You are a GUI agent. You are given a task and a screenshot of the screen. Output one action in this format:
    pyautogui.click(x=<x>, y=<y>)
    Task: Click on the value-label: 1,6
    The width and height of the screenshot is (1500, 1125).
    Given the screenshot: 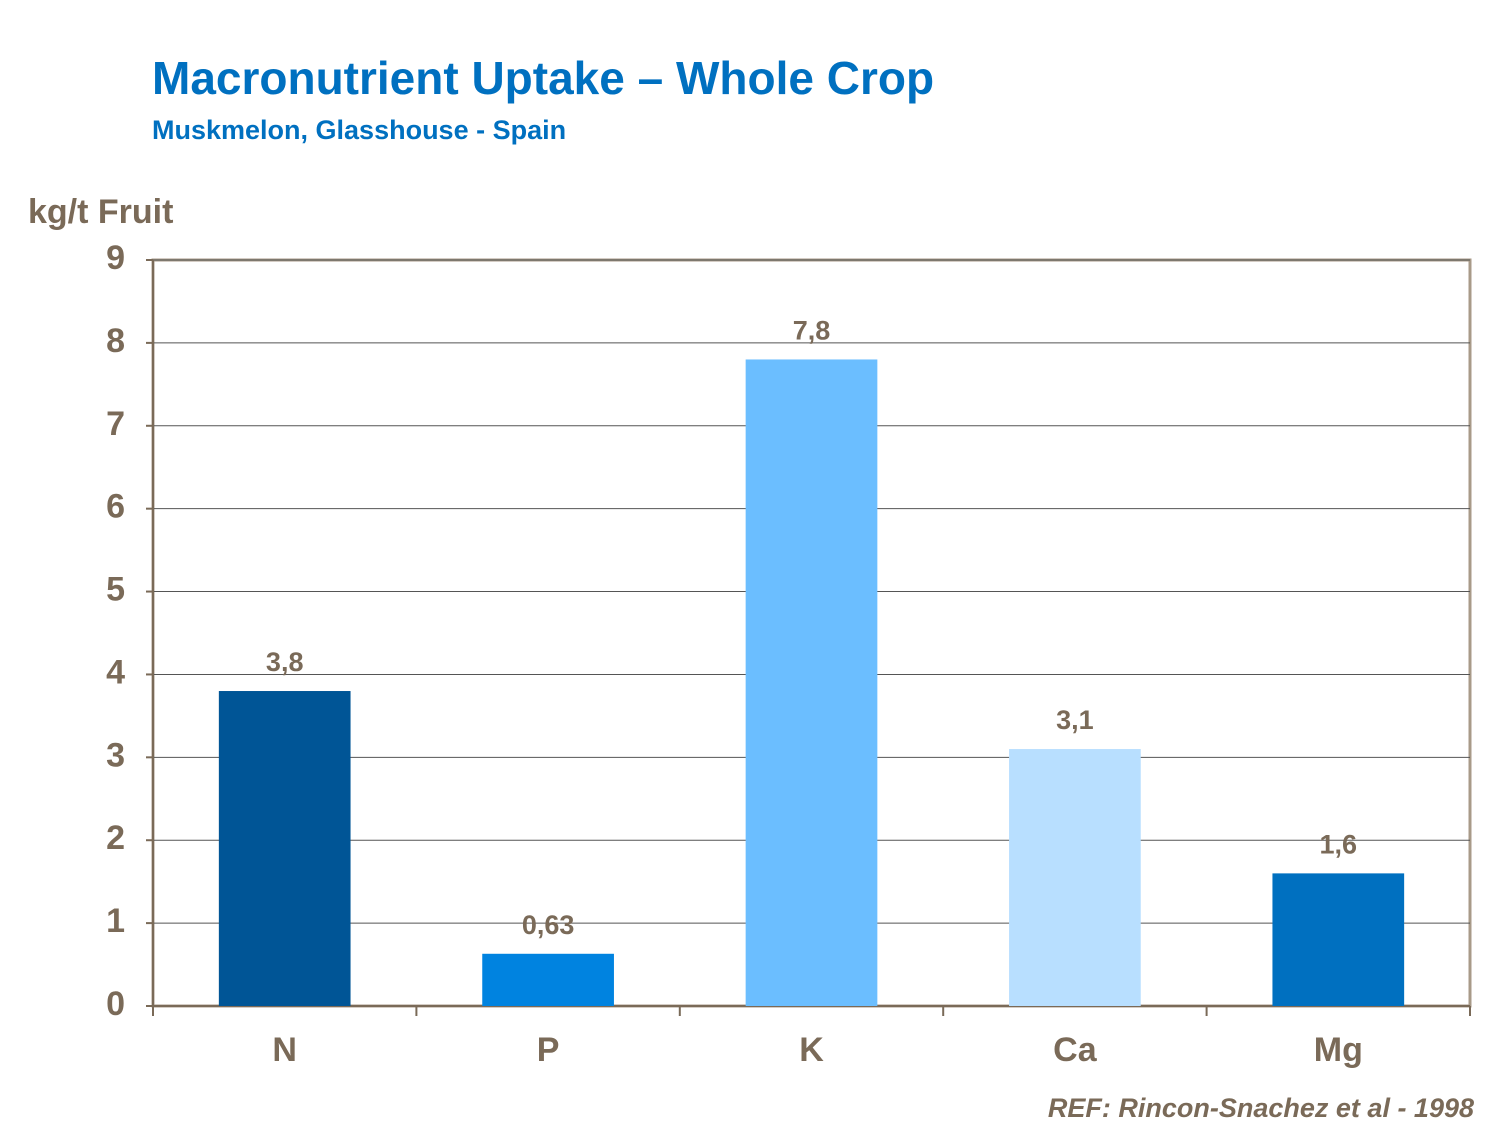 What is the action you would take?
    pyautogui.click(x=1339, y=845)
    